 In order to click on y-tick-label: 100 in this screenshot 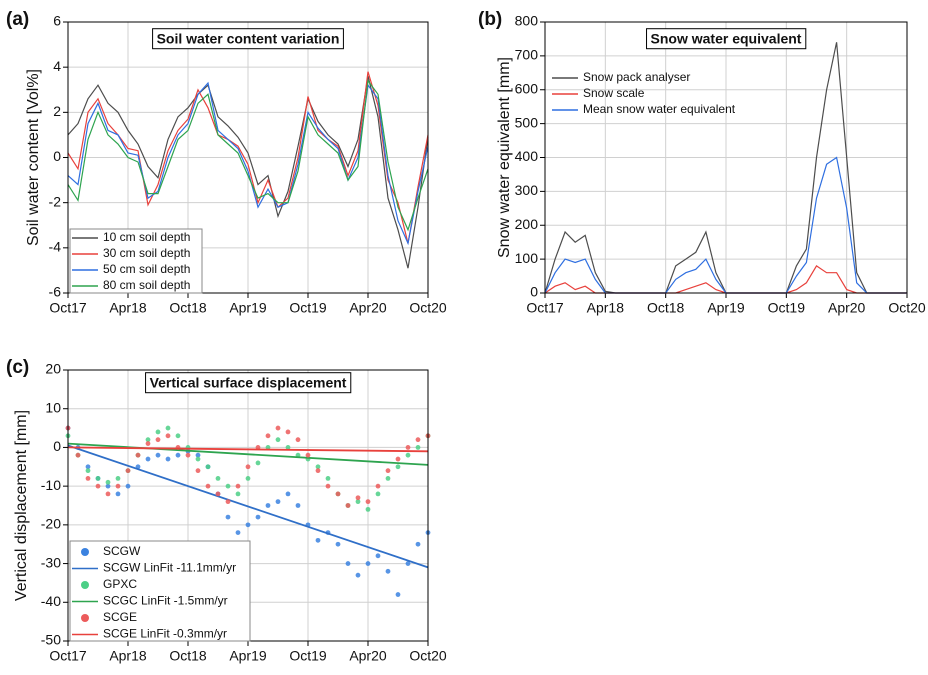, I will do `click(527, 258)`.